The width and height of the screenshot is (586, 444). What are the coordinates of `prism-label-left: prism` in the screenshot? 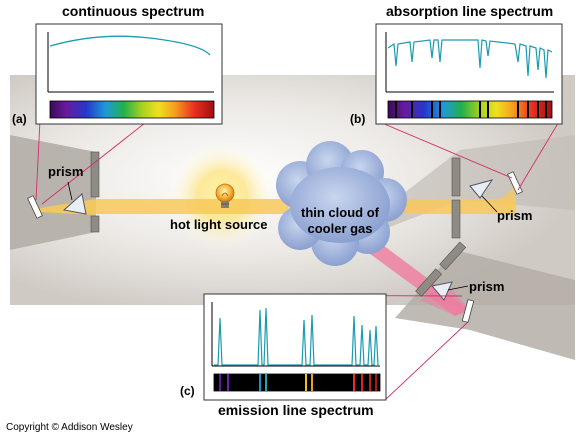 It's located at (66, 171).